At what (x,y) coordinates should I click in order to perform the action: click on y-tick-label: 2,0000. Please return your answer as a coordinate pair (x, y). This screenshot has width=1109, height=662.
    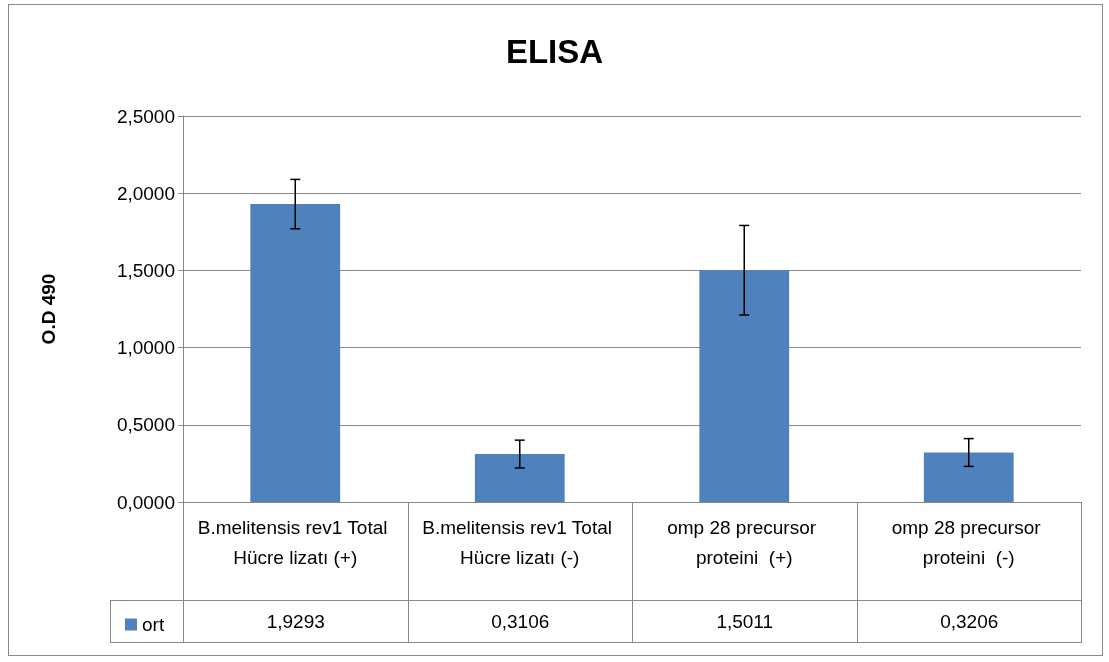
    Looking at the image, I should click on (145, 193).